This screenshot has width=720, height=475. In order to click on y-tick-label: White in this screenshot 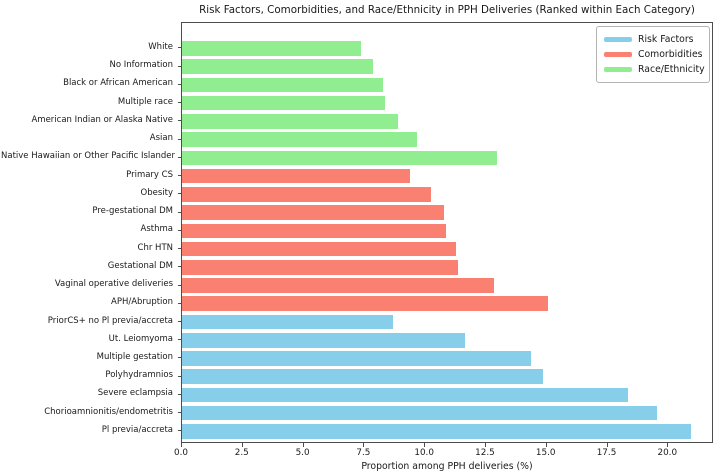, I will do `click(160, 46)`.